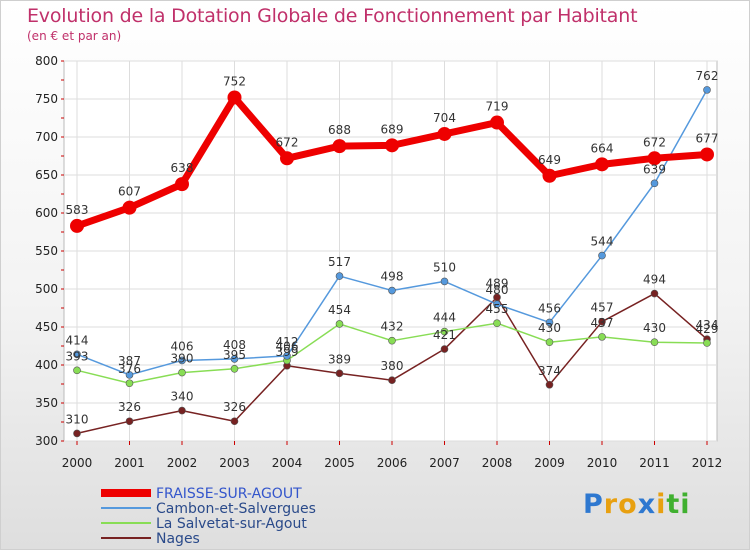 This screenshot has width=750, height=550. What do you see at coordinates (46, 175) in the screenshot?
I see `y-tick-label: 650` at bounding box center [46, 175].